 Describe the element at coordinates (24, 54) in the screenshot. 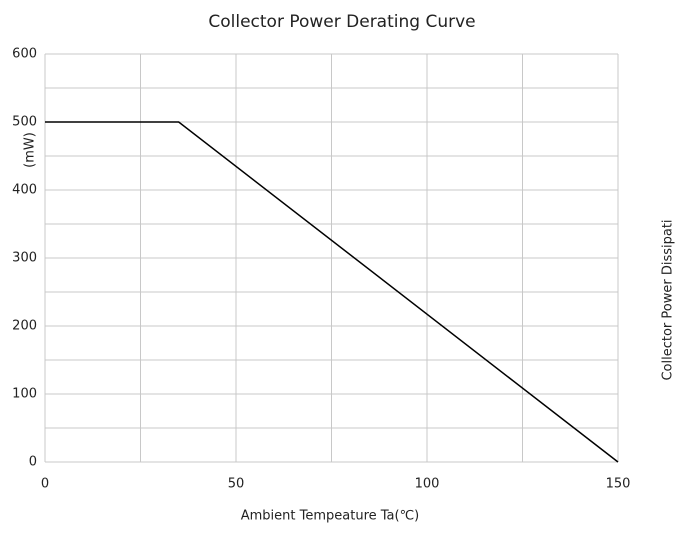

I see `y-tick-label: 600` at that location.